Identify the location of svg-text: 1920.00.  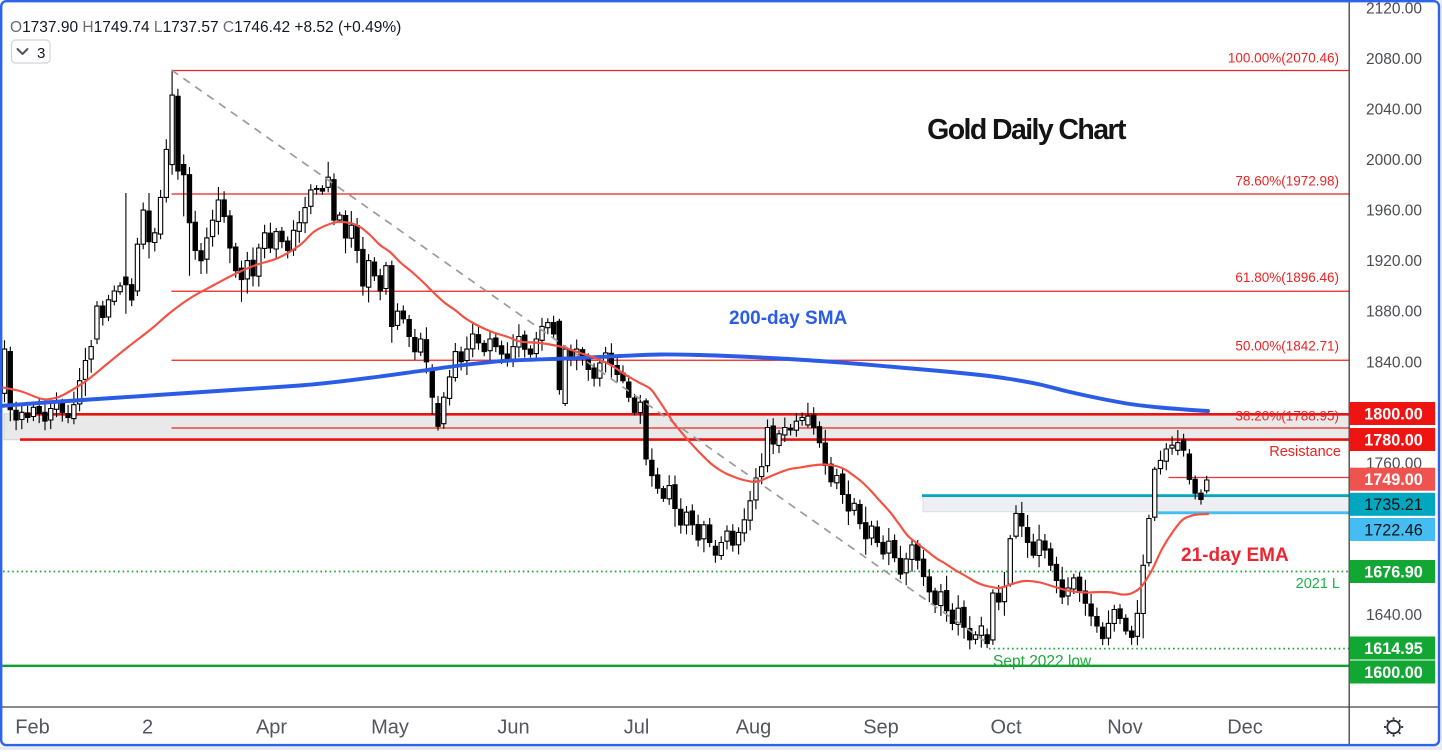
(1394, 261).